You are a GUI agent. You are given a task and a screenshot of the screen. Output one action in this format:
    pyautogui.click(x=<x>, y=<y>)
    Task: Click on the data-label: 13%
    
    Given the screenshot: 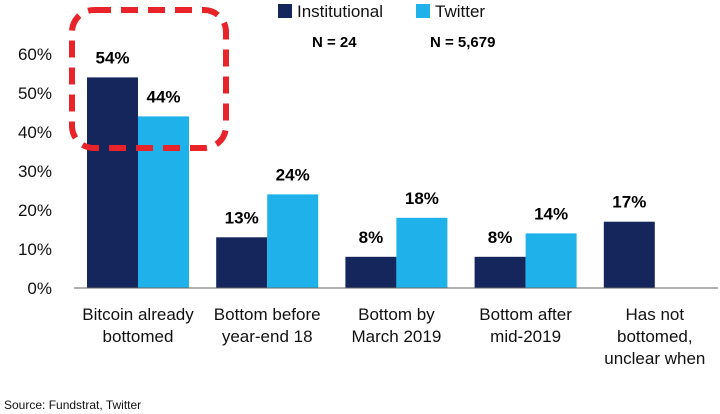 What is the action you would take?
    pyautogui.click(x=242, y=217)
    